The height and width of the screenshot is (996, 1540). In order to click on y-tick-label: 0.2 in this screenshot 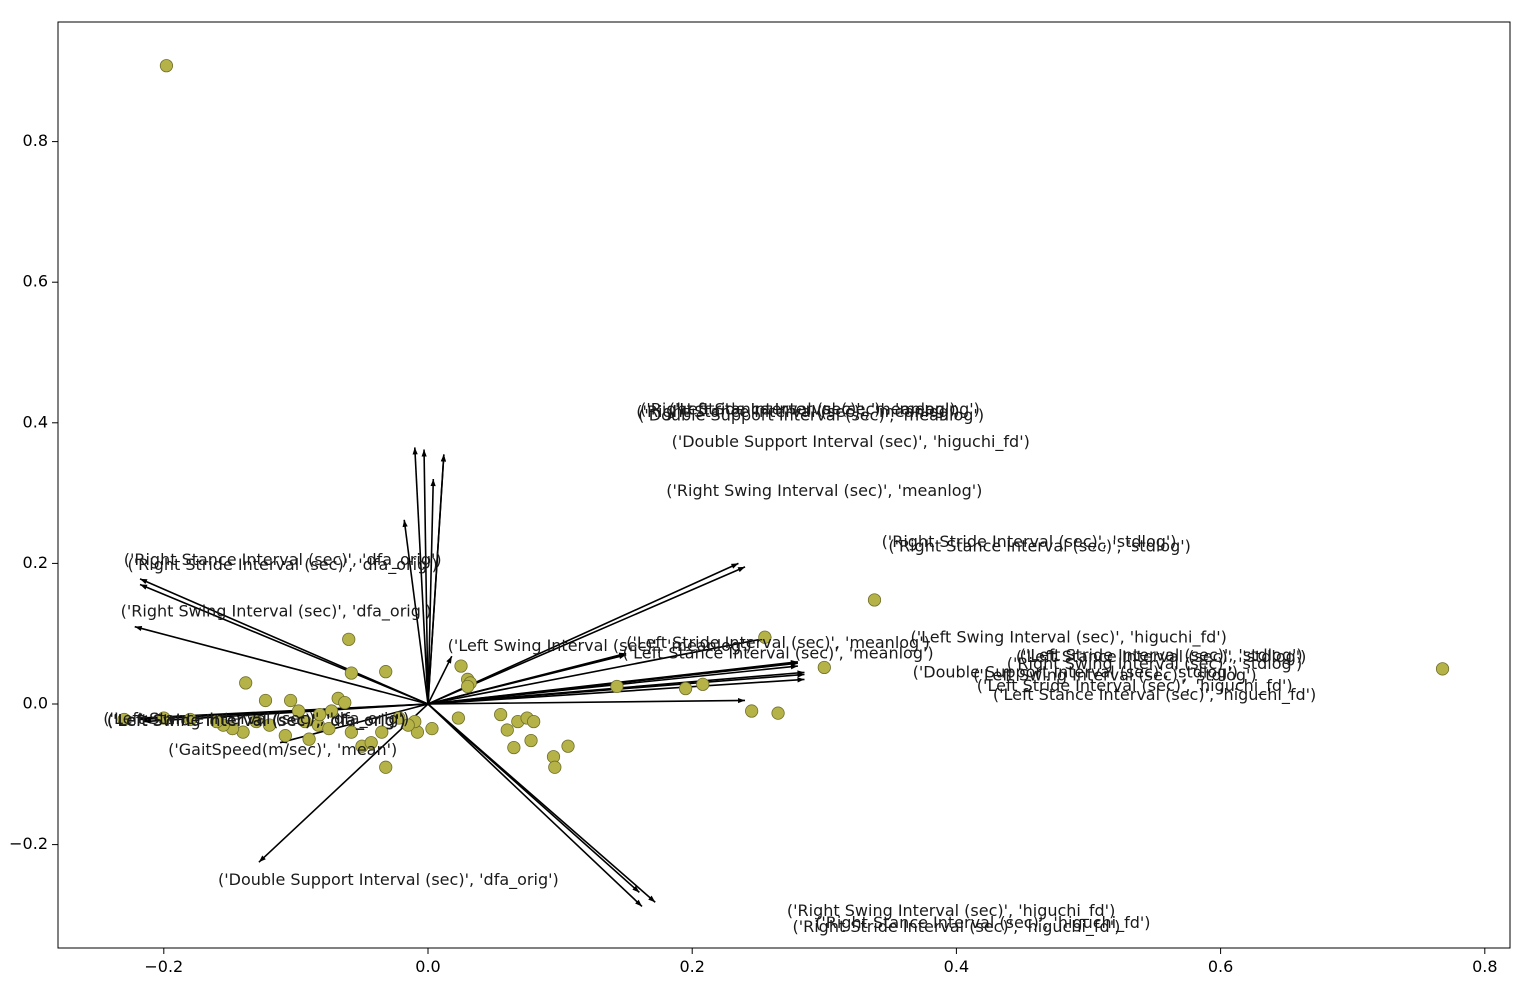, I will do `click(35, 562)`.